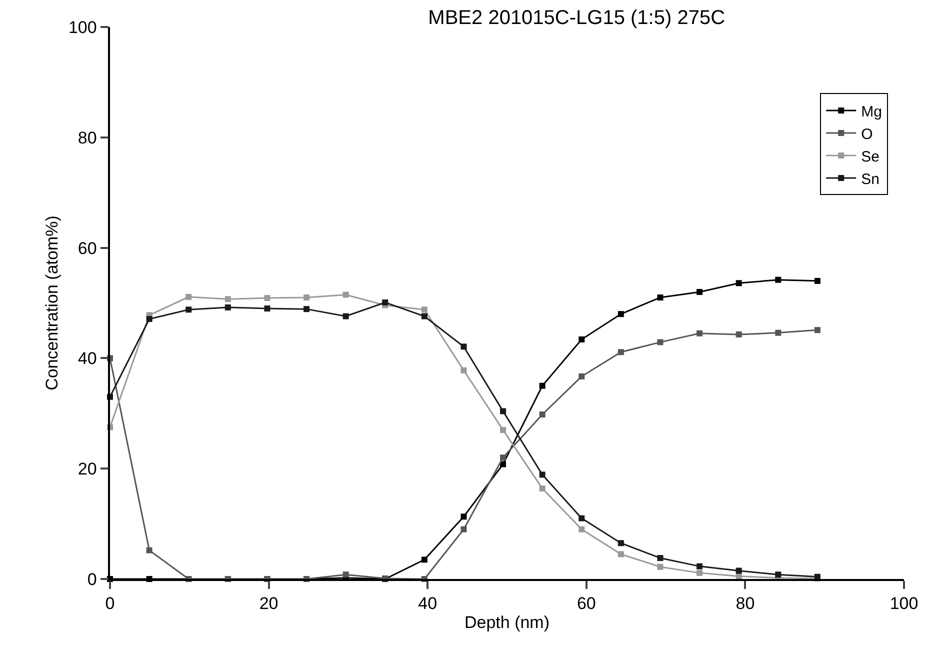 This screenshot has height=652, width=930. I want to click on y-tick-label: 80, so click(87, 138).